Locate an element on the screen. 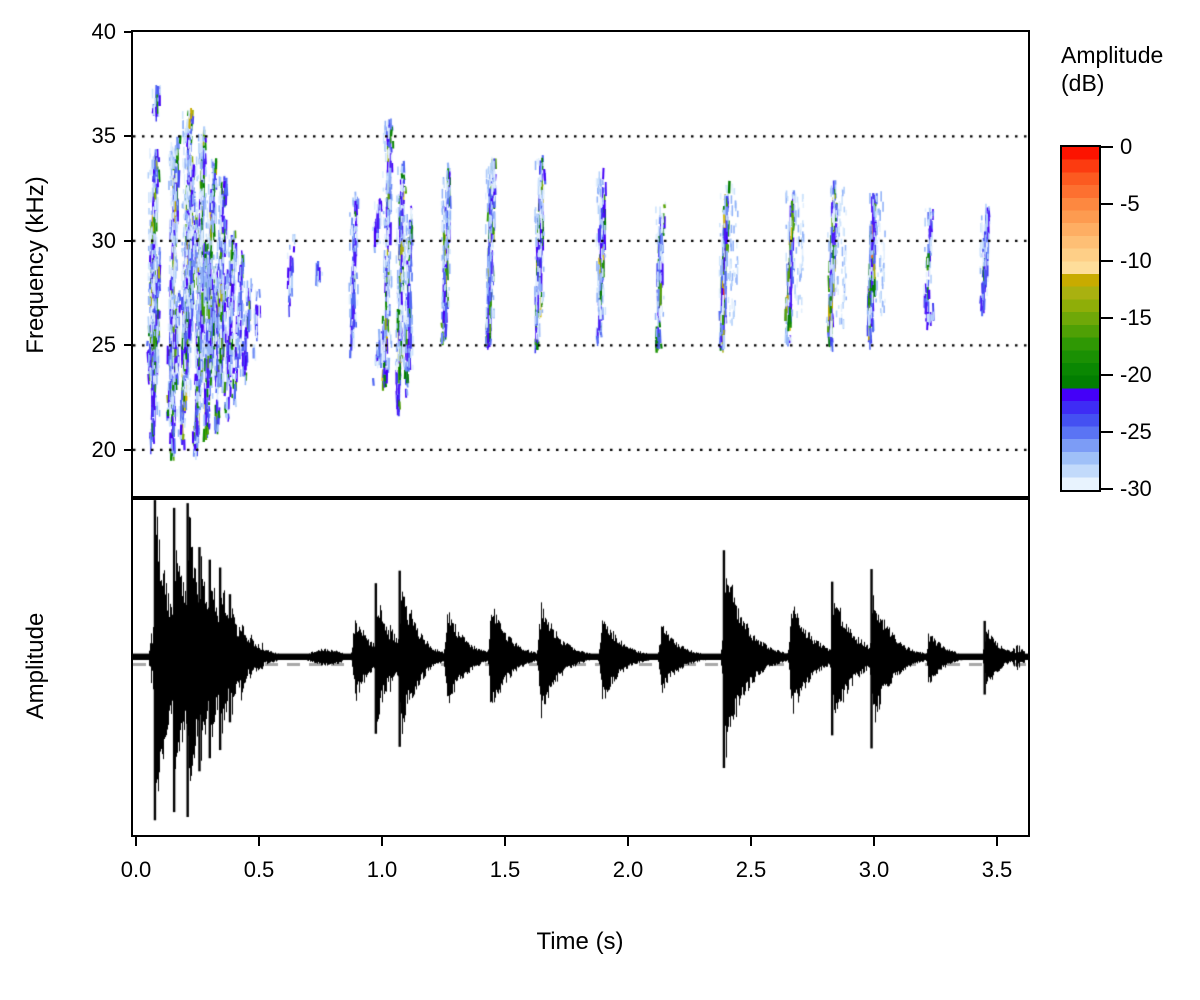 The image size is (1200, 1000). legend-tick--20 is located at coordinates (1107, 375).